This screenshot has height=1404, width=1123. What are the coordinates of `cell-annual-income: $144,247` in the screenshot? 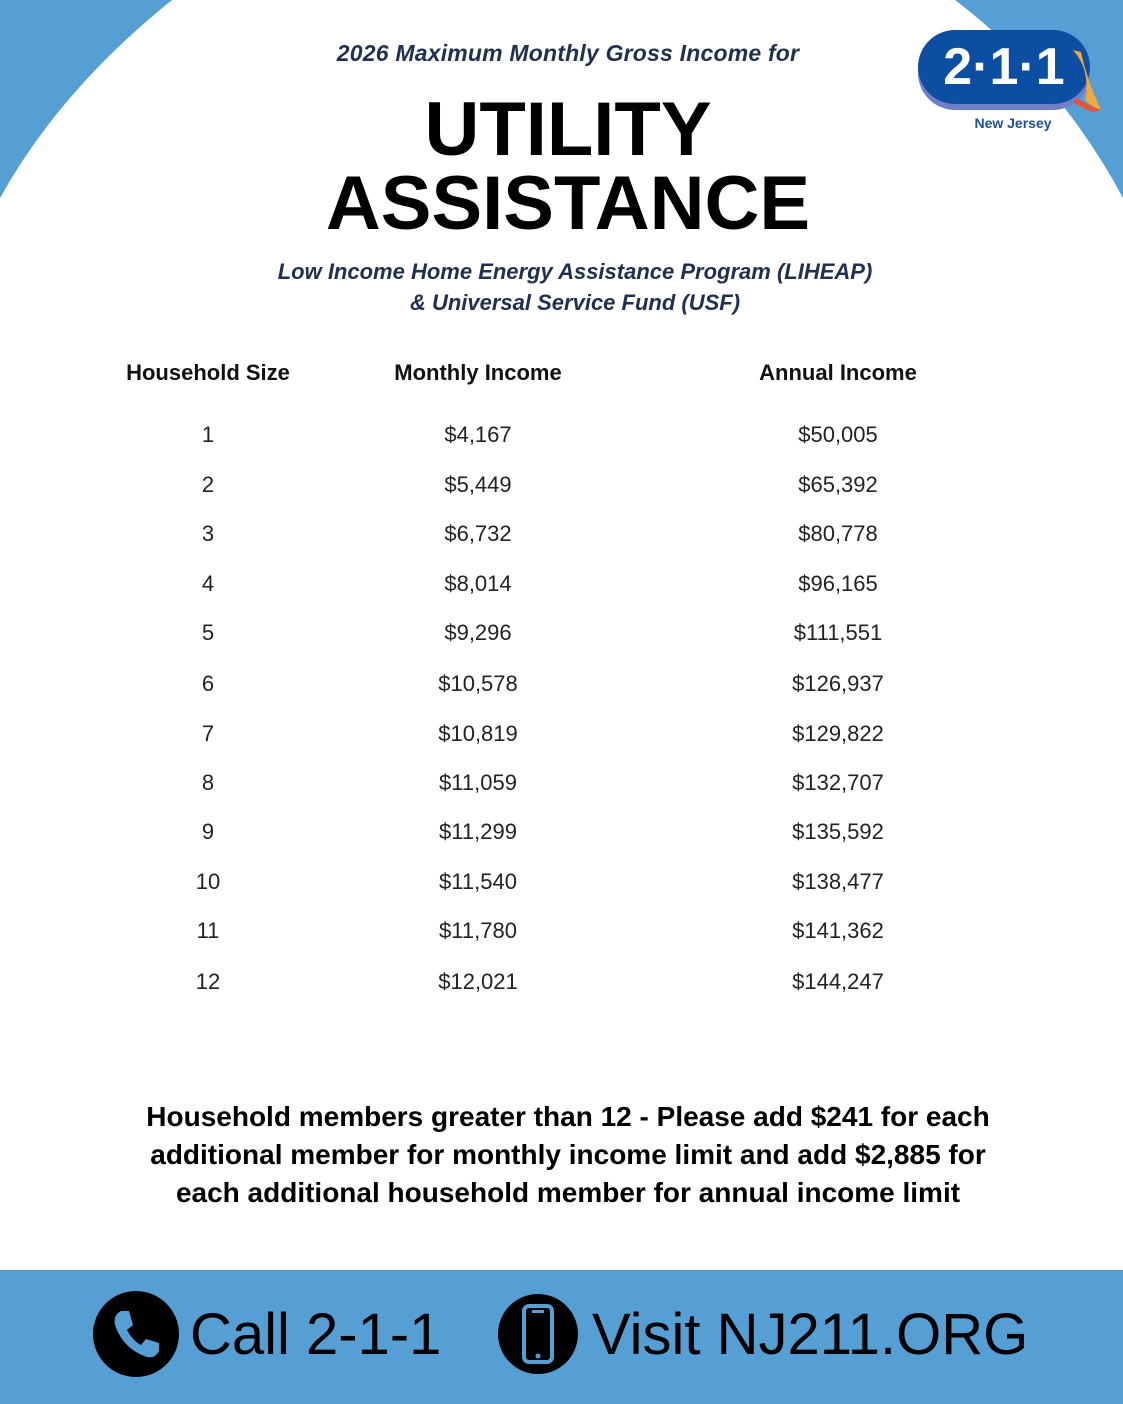 It's located at (838, 981).